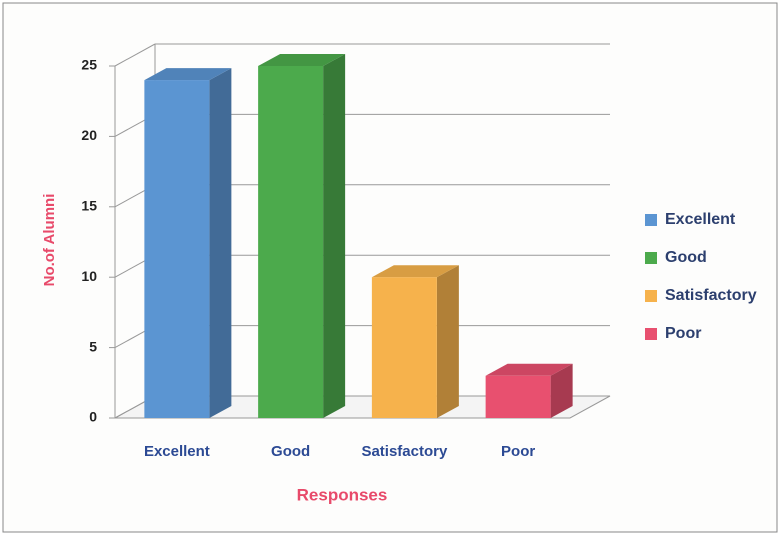  What do you see at coordinates (89, 276) in the screenshot?
I see `y-tick-label: 10` at bounding box center [89, 276].